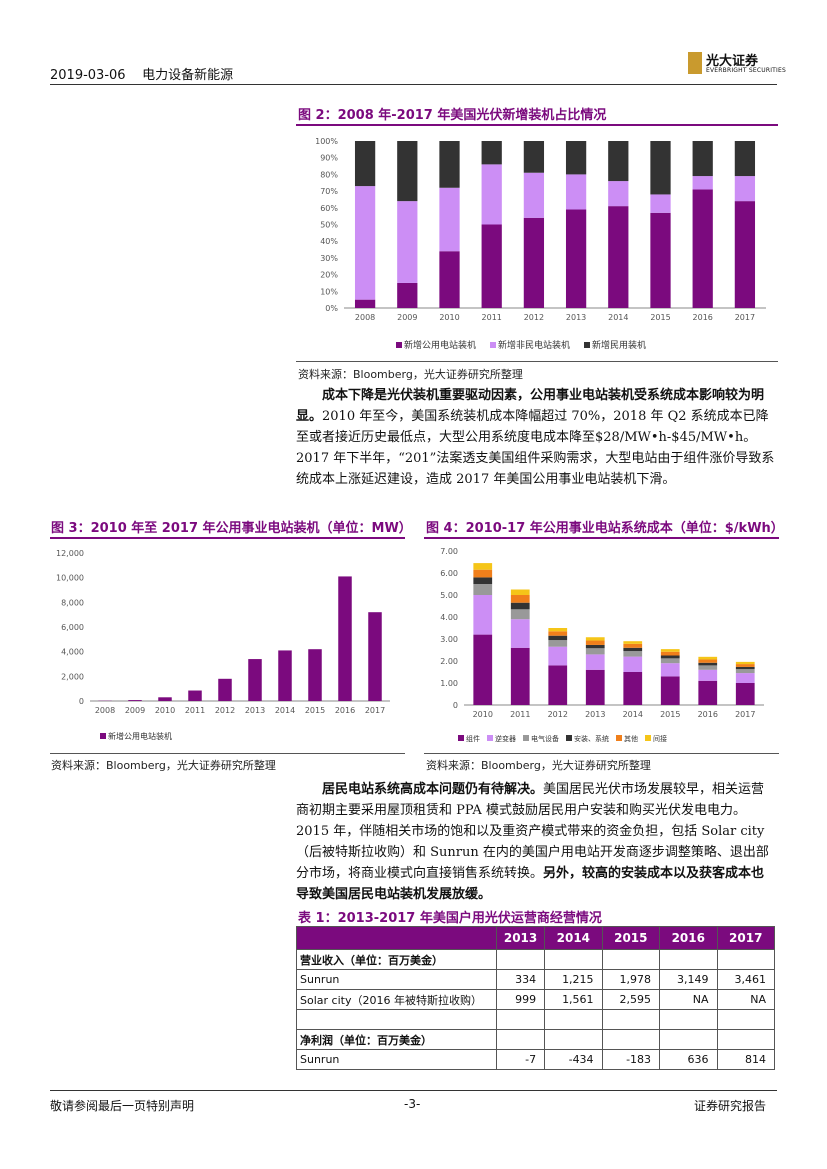  Describe the element at coordinates (195, 695) in the screenshot. I see `fig3-bar-2011-s0` at that location.